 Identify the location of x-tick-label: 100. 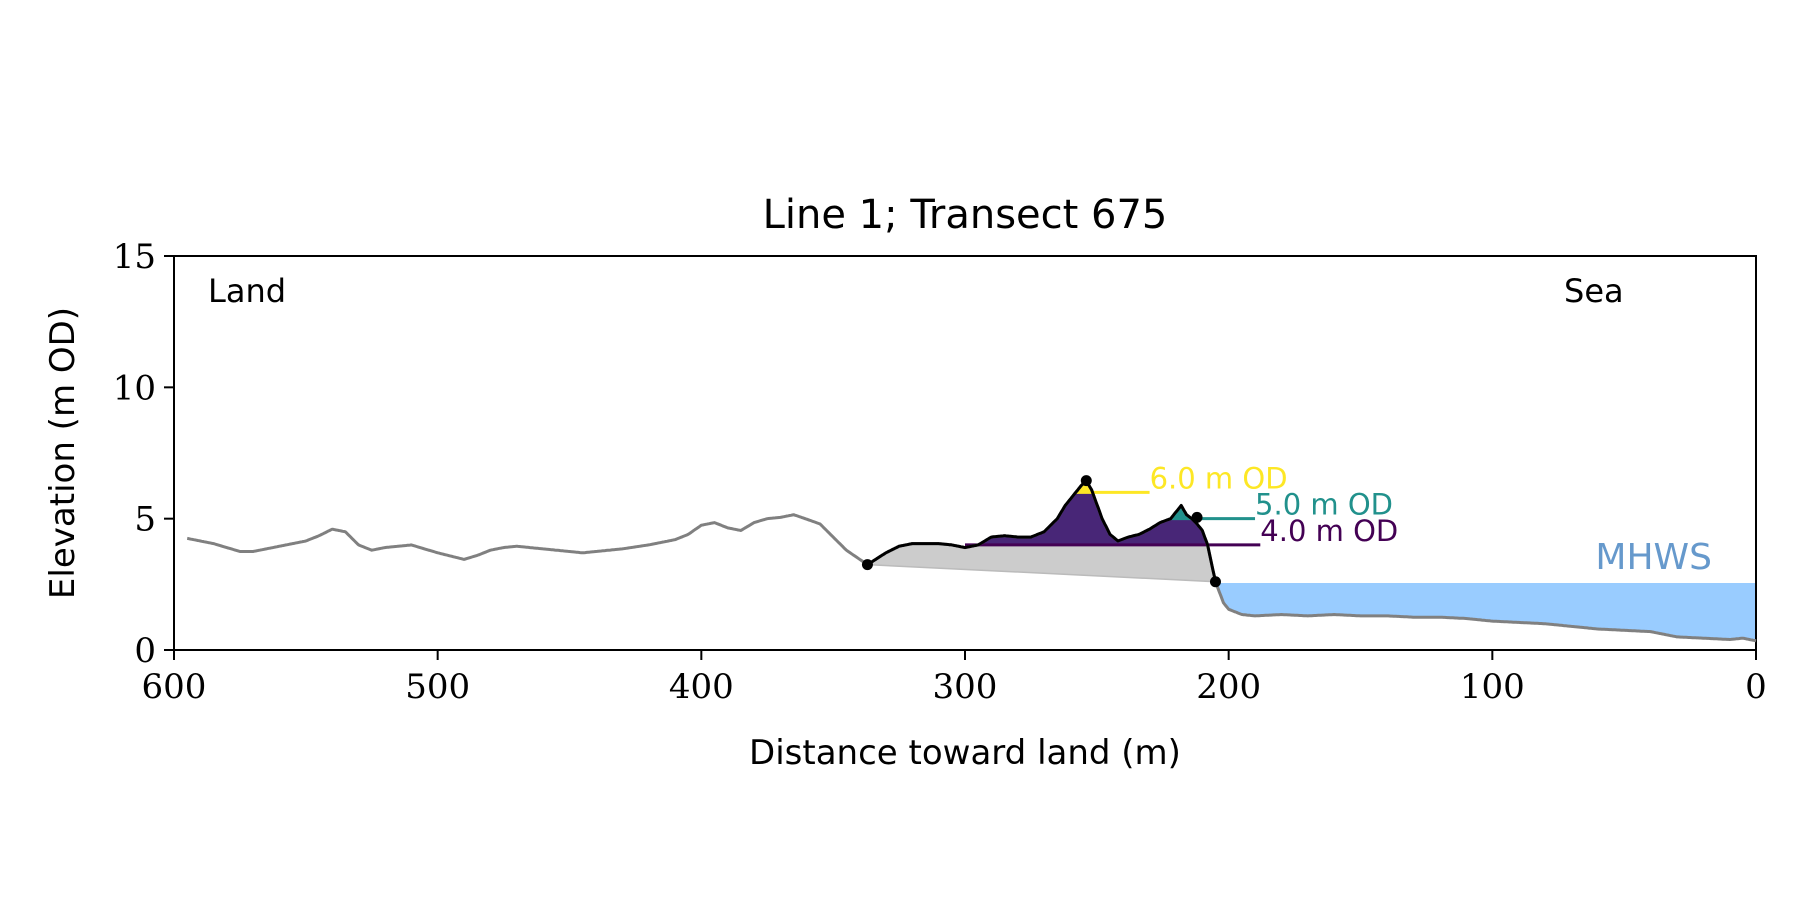
(1492, 687).